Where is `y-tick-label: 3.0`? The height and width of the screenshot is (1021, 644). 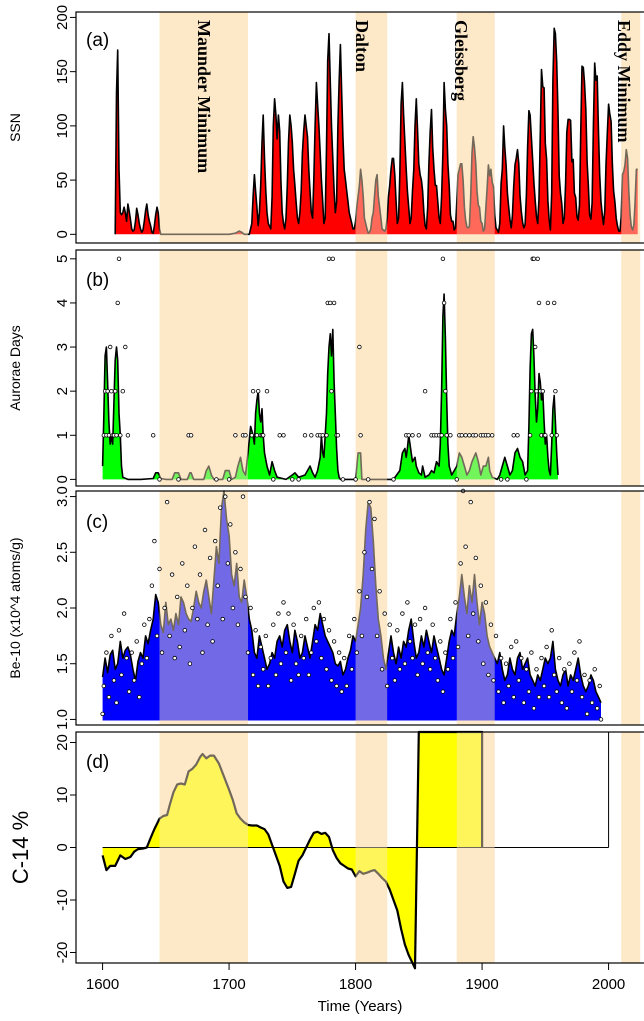 y-tick-label: 3.0 is located at coordinates (62, 496).